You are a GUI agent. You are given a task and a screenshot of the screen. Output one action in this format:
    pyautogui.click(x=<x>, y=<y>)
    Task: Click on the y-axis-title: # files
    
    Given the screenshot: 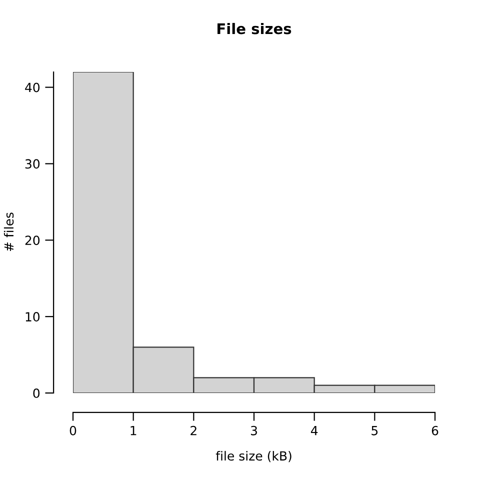 What is the action you would take?
    pyautogui.click(x=9, y=232)
    